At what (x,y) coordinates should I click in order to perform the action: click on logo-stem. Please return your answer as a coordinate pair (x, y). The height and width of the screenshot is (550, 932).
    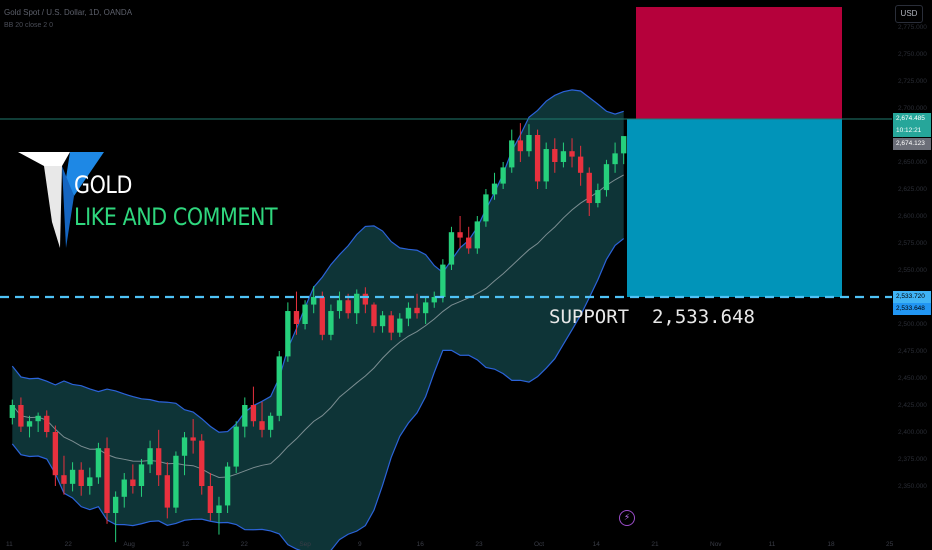
    Looking at the image, I should click on (53, 207).